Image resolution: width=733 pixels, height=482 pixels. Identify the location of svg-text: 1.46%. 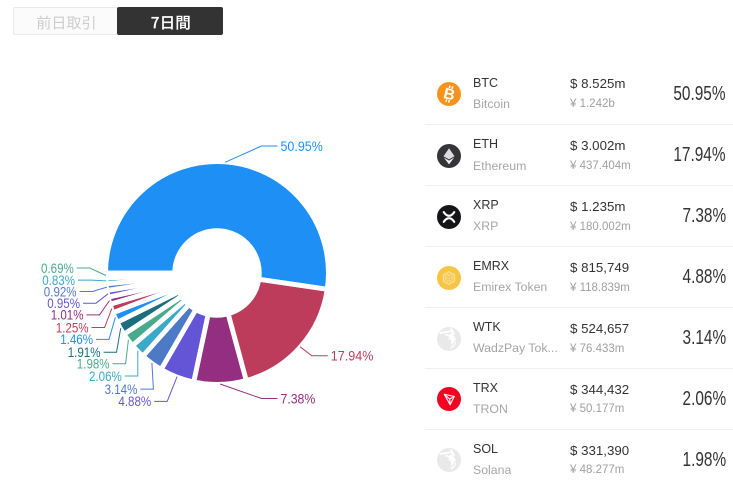
(76, 339).